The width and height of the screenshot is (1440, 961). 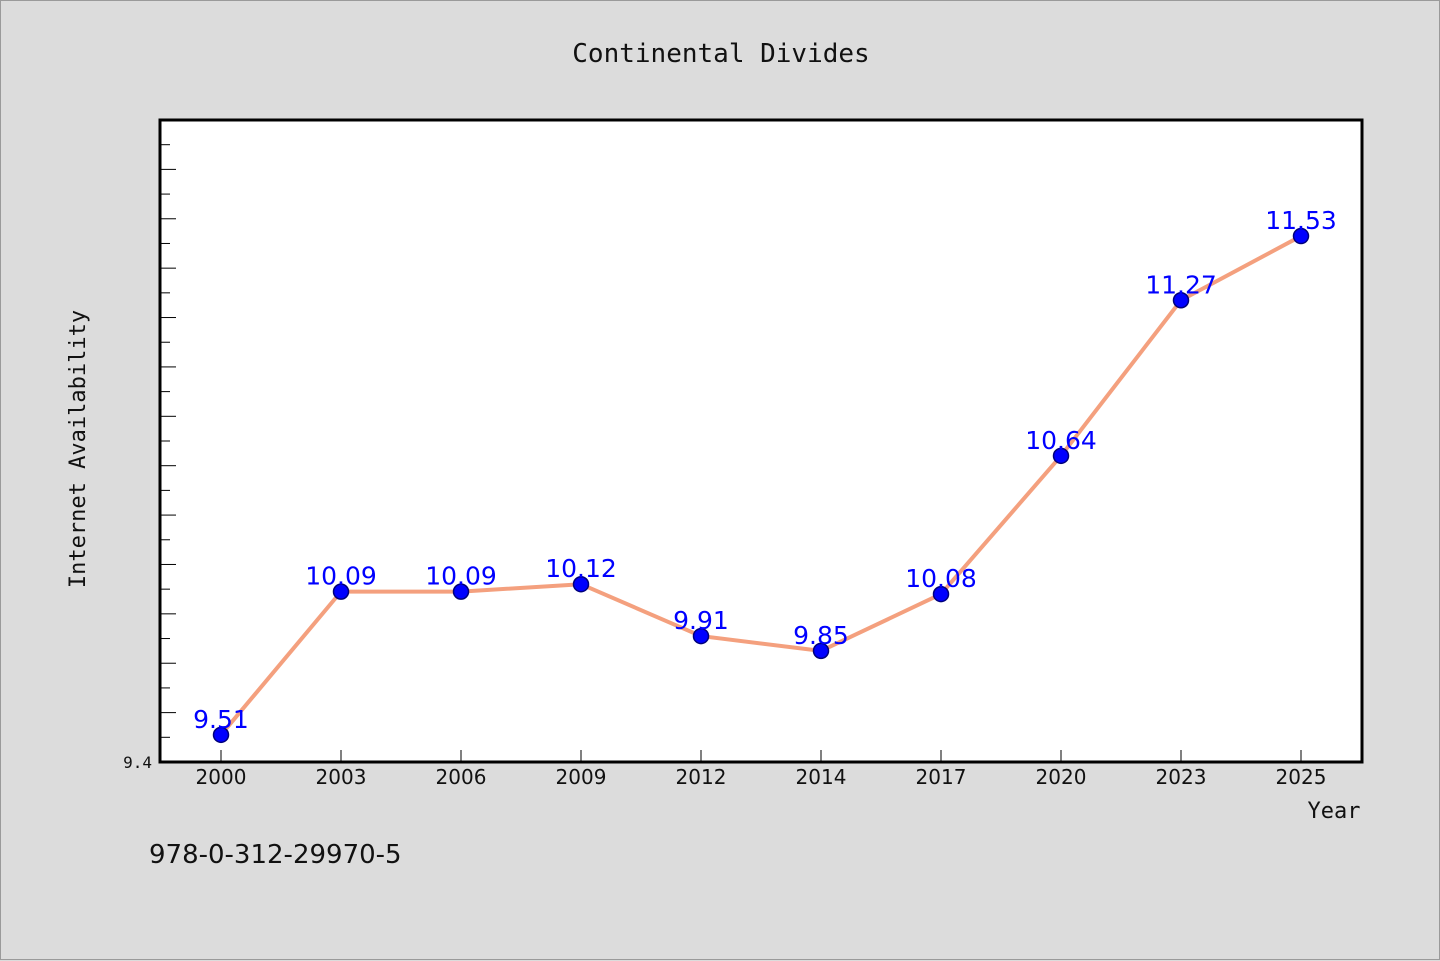 What do you see at coordinates (149, 458) in the screenshot?
I see `y-axis: 9.4` at bounding box center [149, 458].